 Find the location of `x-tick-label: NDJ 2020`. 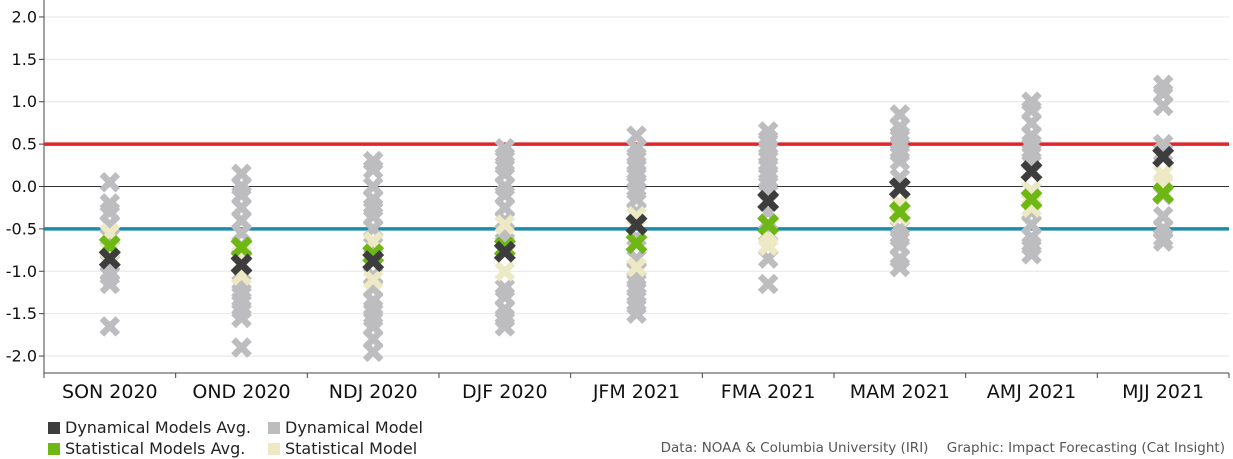

x-tick-label: NDJ 2020 is located at coordinates (373, 392).